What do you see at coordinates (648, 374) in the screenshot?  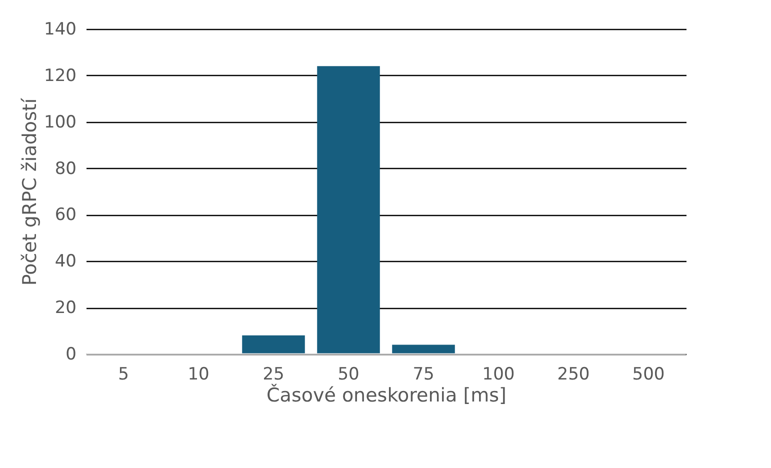 I see `x-tick-label: 500` at bounding box center [648, 374].